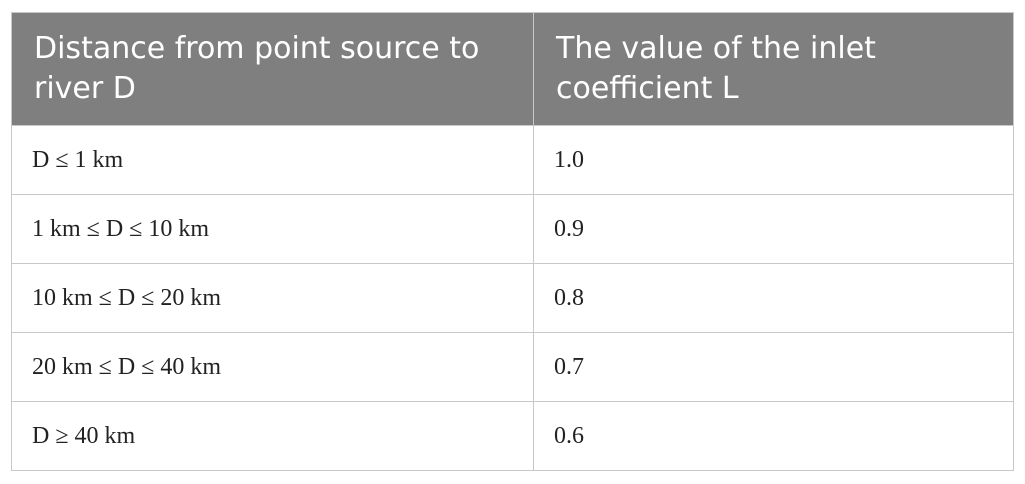 The height and width of the screenshot is (484, 1025). What do you see at coordinates (272, 69) in the screenshot?
I see `header-cell: Distance from point source to river D` at bounding box center [272, 69].